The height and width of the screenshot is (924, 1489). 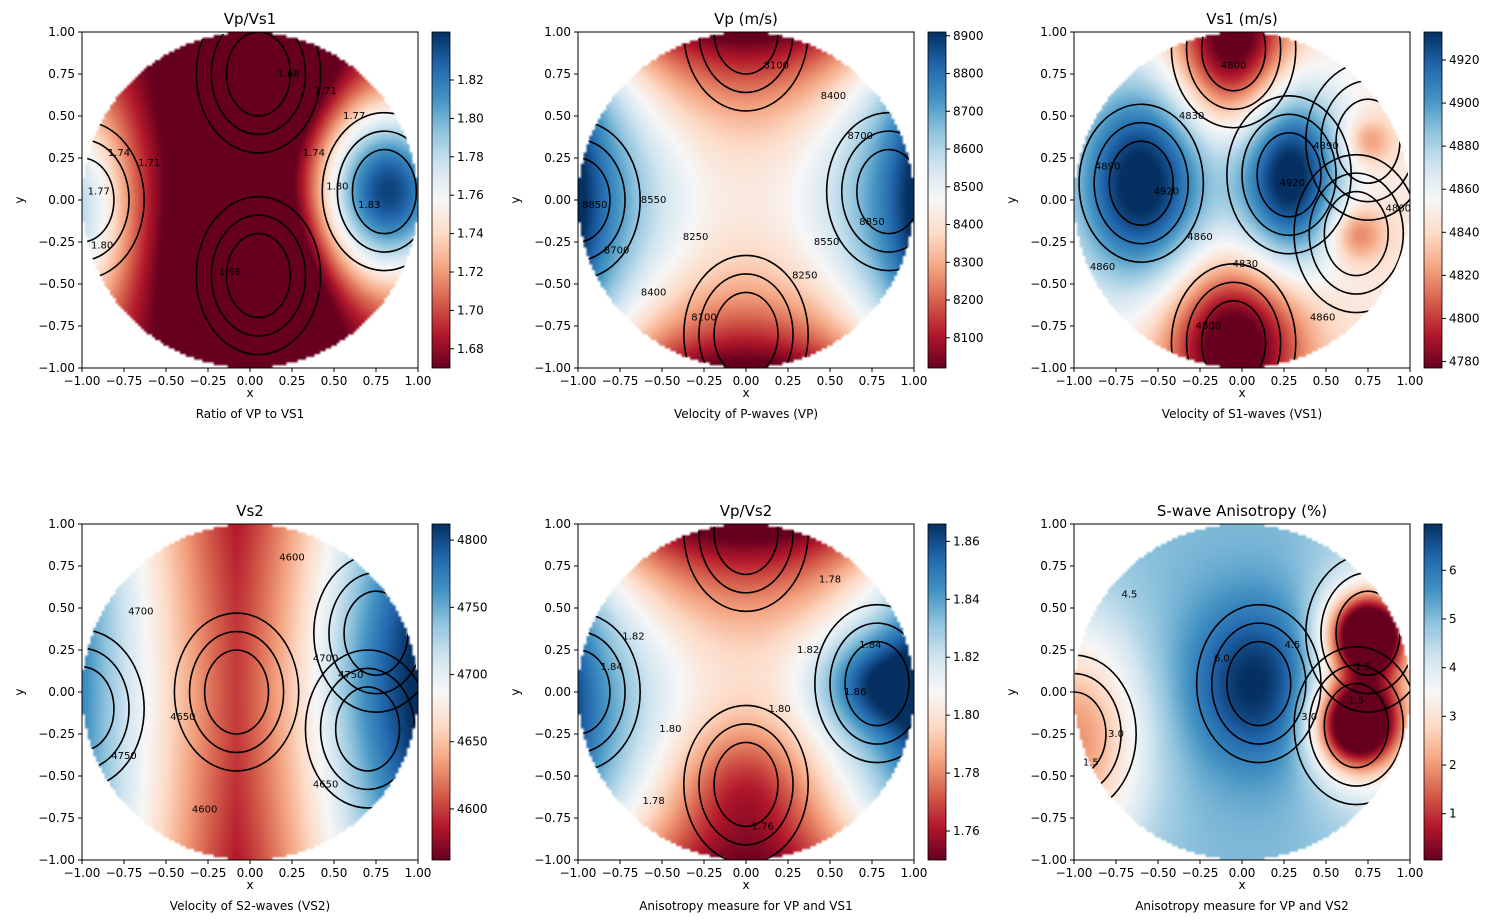 I want to click on colorbar-tick-label: 4600, so click(x=472, y=809).